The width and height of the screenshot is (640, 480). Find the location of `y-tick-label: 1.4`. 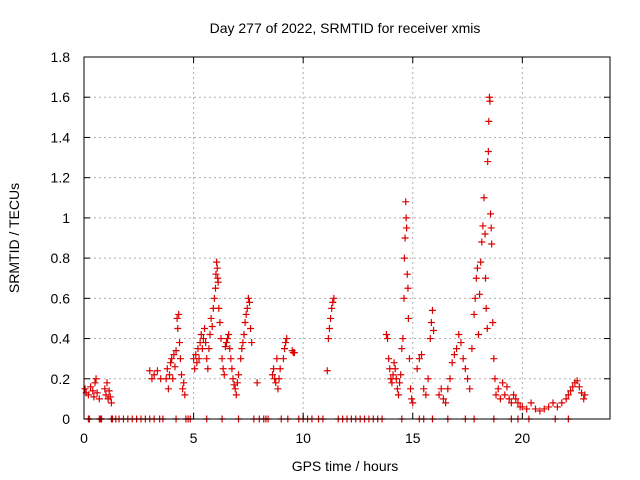

y-tick-label: 1.4 is located at coordinates (61, 137).